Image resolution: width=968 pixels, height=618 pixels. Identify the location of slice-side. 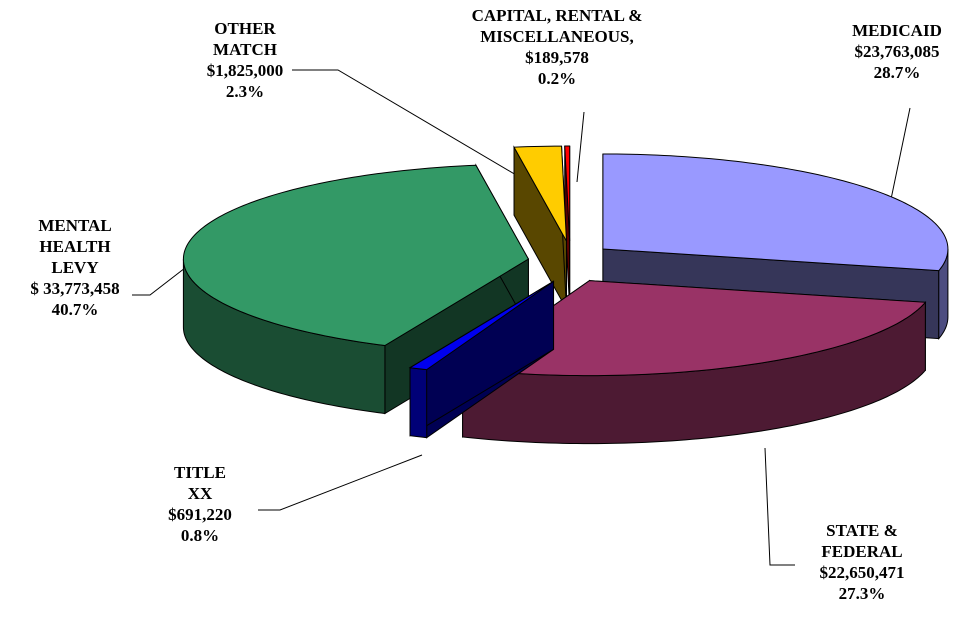
(418, 403).